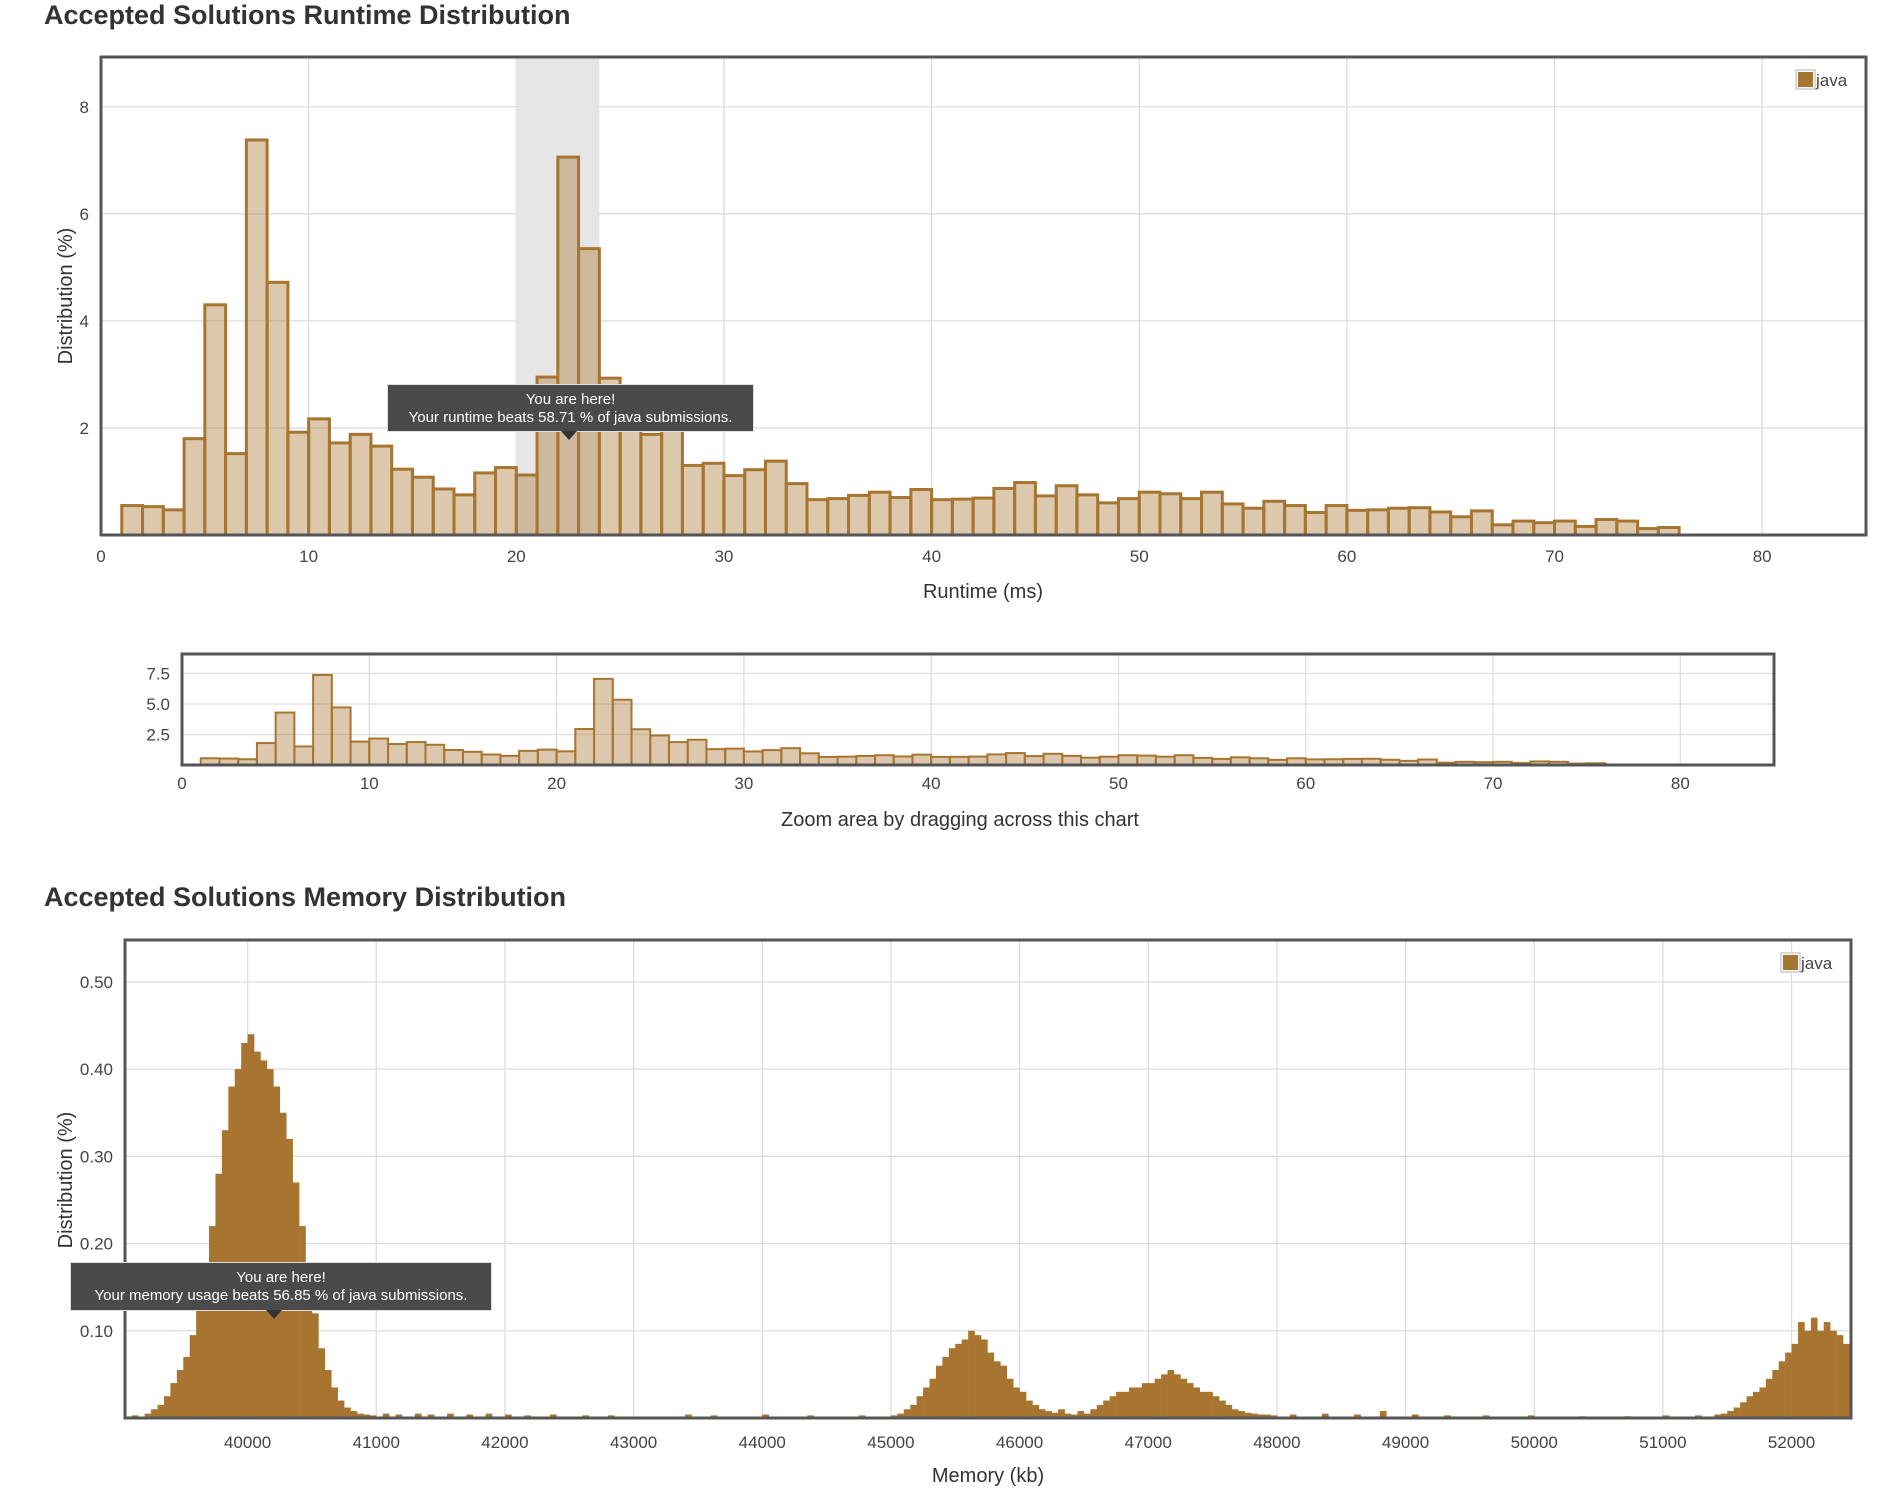 Image resolution: width=1894 pixels, height=1496 pixels. What do you see at coordinates (1806, 962) in the screenshot?
I see `legend: java` at bounding box center [1806, 962].